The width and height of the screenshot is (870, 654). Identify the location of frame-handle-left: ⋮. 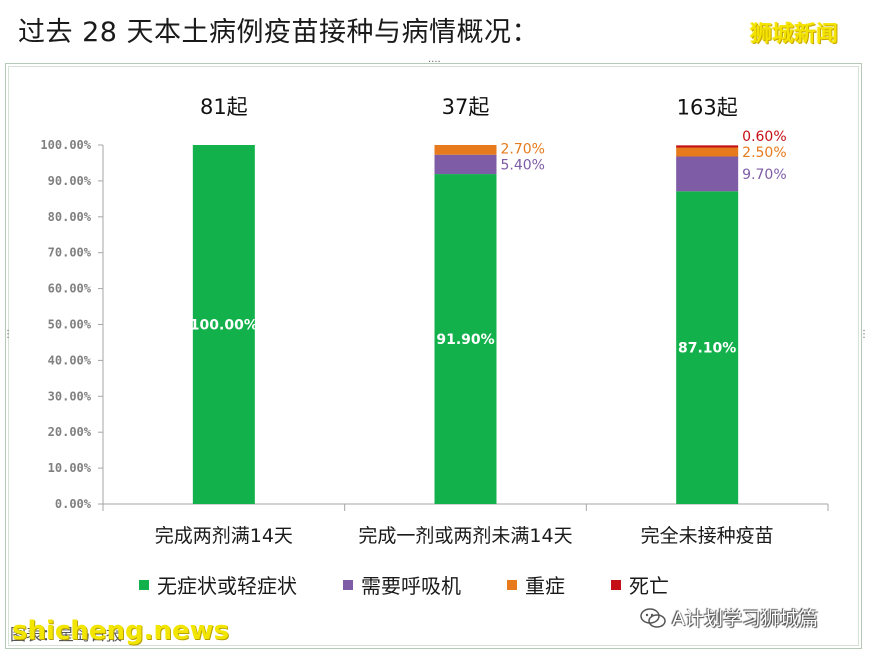
(8, 334).